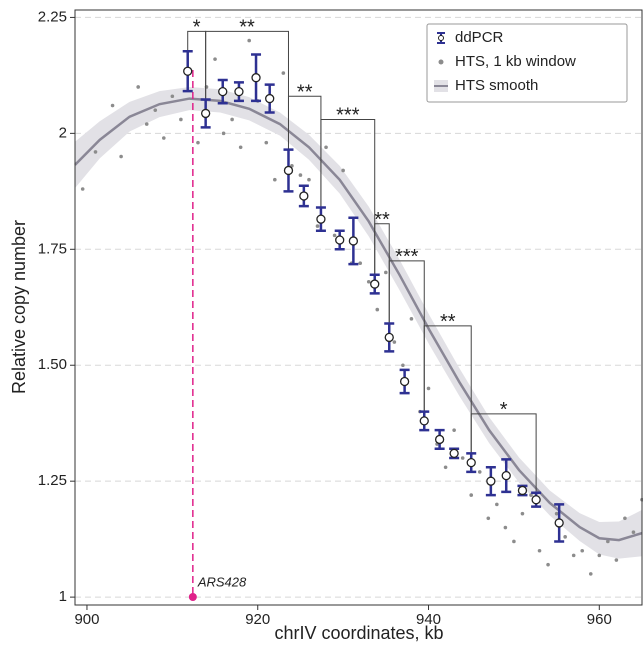  What do you see at coordinates (479, 37) in the screenshot?
I see `legend-label: ddPCR` at bounding box center [479, 37].